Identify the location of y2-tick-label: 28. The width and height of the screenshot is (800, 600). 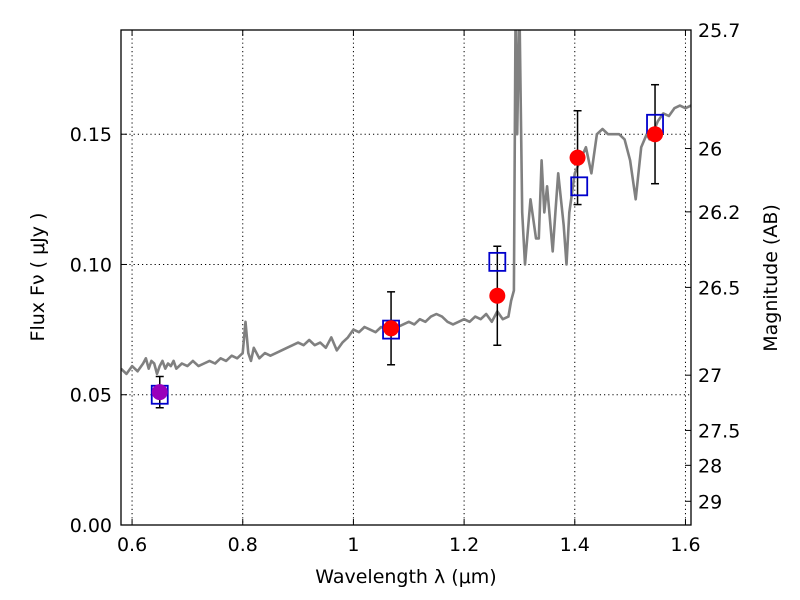
(710, 466).